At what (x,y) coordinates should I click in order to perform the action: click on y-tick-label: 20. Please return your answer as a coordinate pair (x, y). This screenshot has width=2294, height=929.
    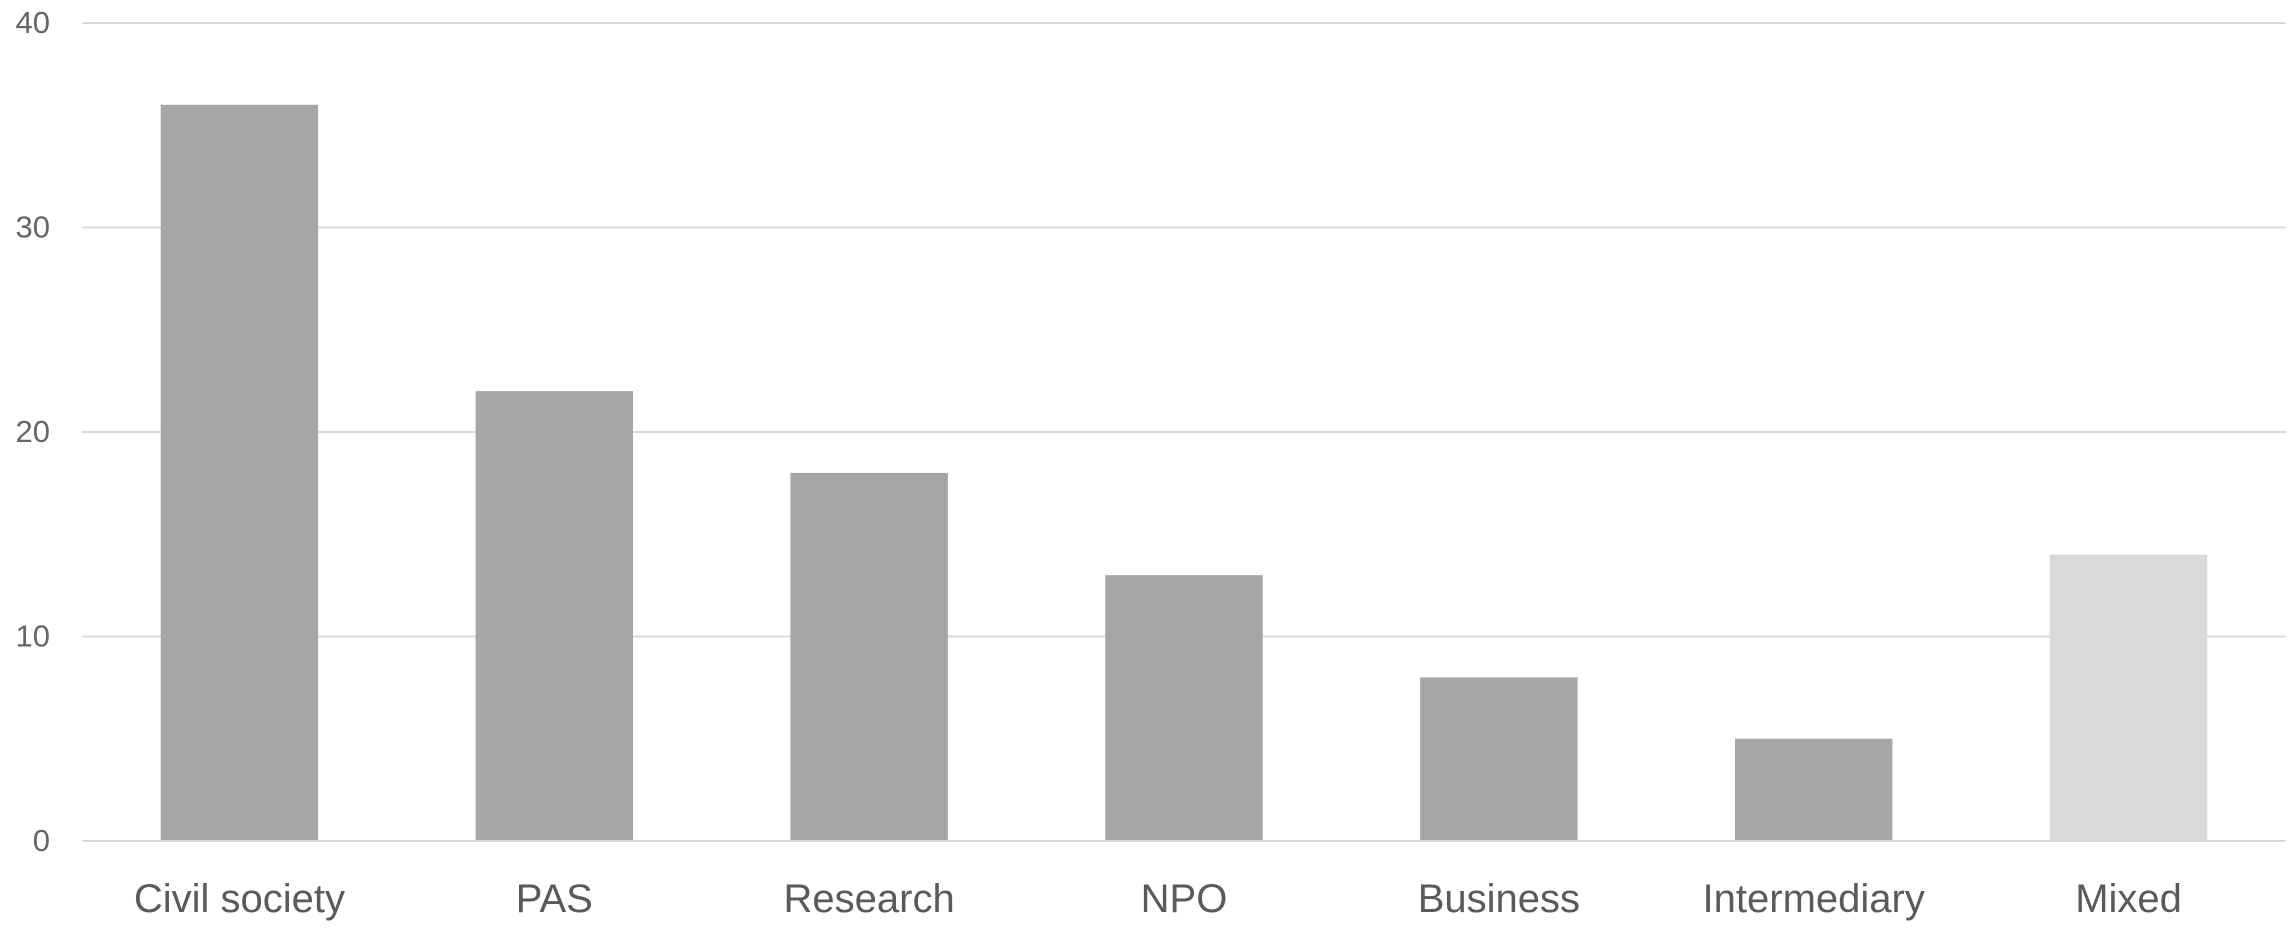
    Looking at the image, I should click on (33, 431).